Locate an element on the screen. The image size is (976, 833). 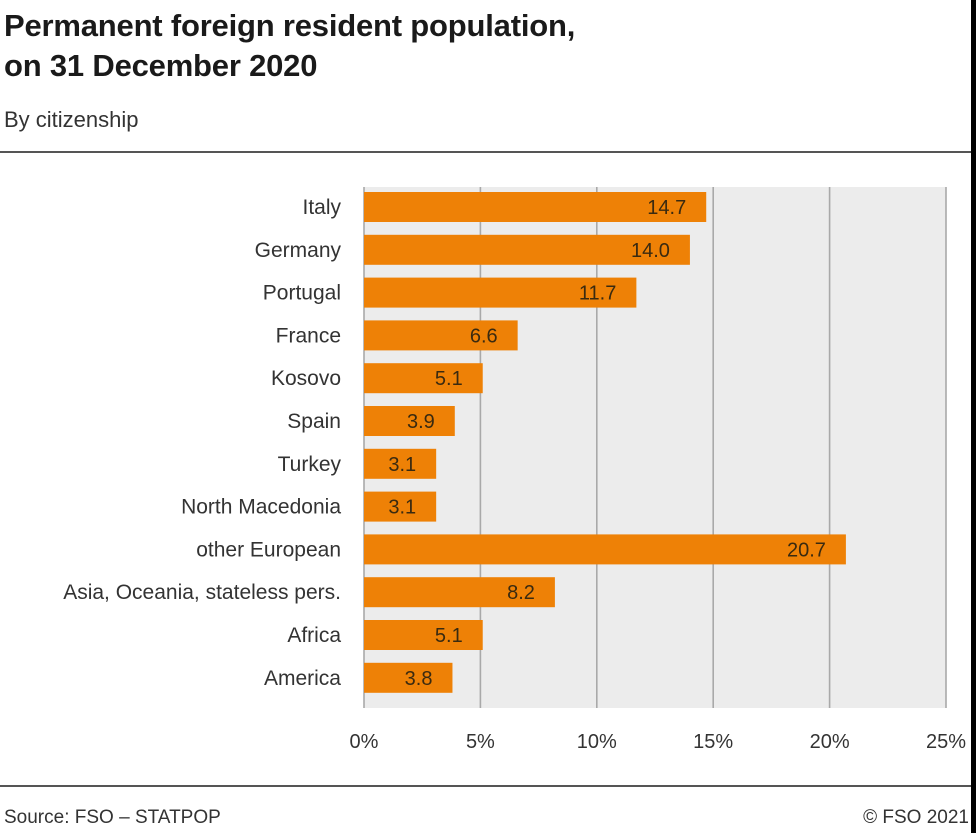
data-label: 20.7 is located at coordinates (806, 550).